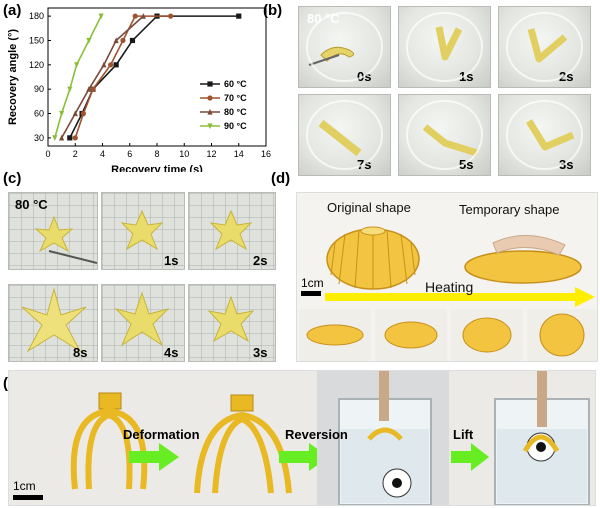 This screenshot has width=600, height=508. Describe the element at coordinates (544, 135) in the screenshot. I see `photo-b-3s: 3s` at that location.